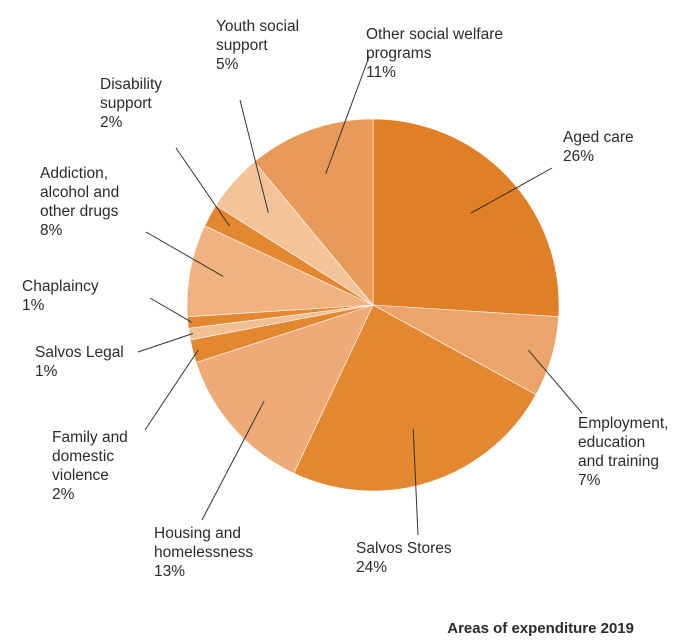 The width and height of the screenshot is (680, 643). I want to click on slice-label: Aged care, so click(598, 137).